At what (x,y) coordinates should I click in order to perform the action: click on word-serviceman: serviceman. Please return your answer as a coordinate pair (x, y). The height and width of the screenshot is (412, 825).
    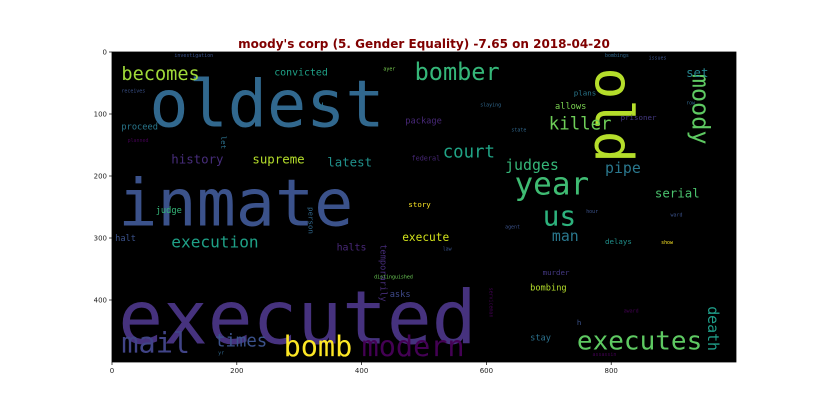
    Looking at the image, I should click on (491, 303).